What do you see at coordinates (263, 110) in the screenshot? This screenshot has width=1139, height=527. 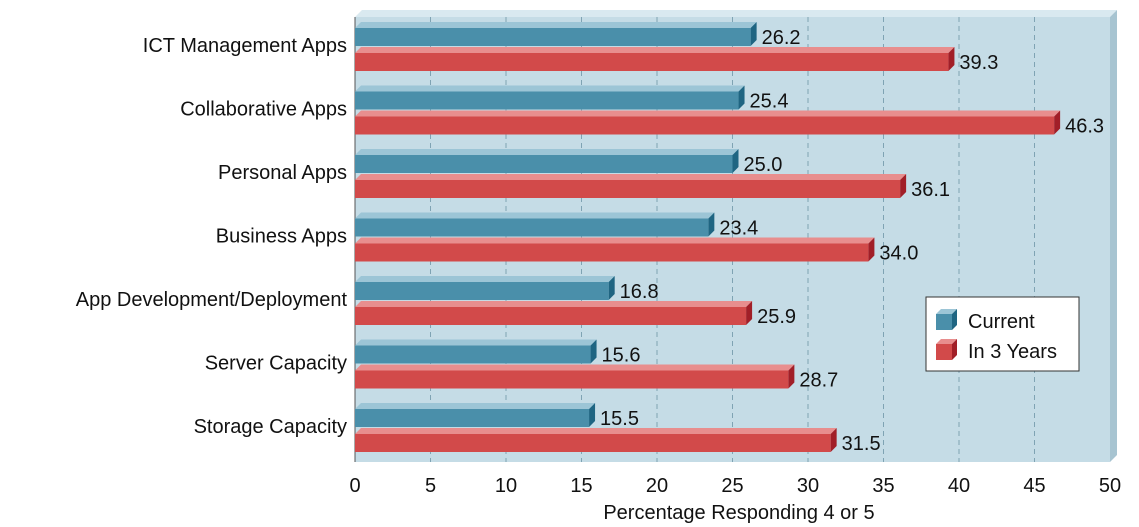 I see `category-label: Collaborative Apps` at bounding box center [263, 110].